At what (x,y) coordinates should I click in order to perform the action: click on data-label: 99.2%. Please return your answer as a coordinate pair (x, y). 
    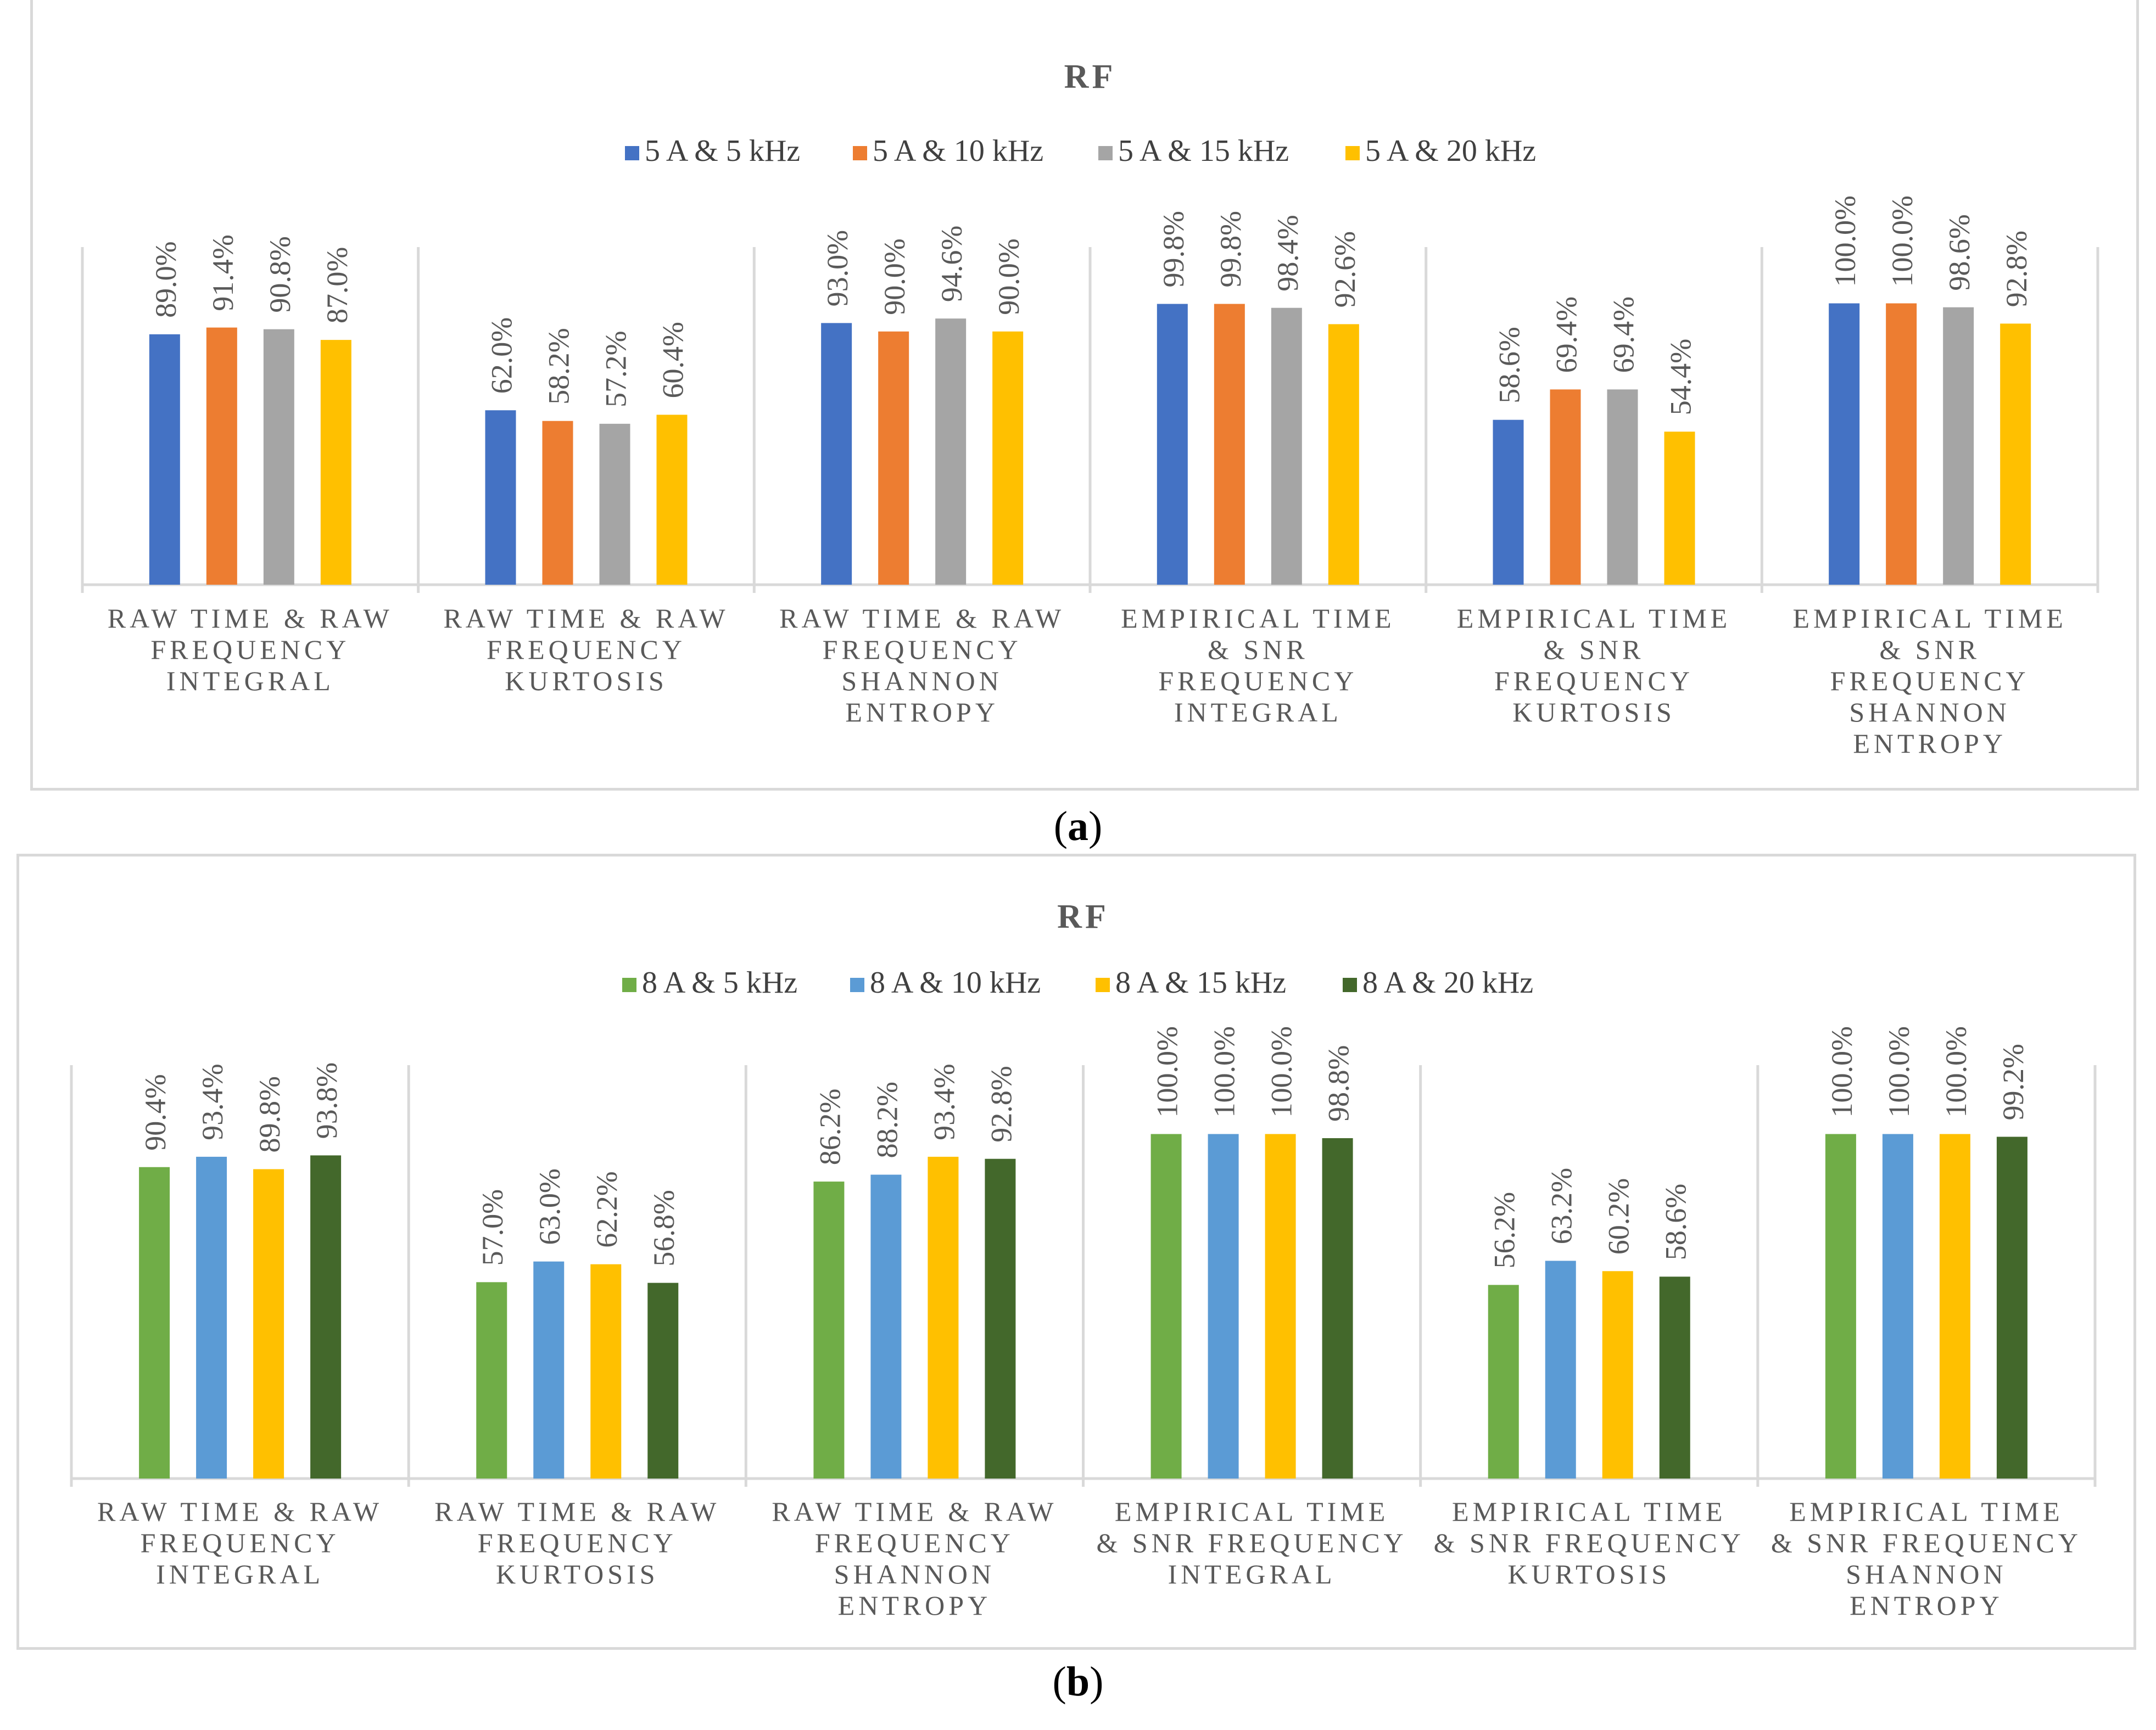
    Looking at the image, I should click on (2013, 1082).